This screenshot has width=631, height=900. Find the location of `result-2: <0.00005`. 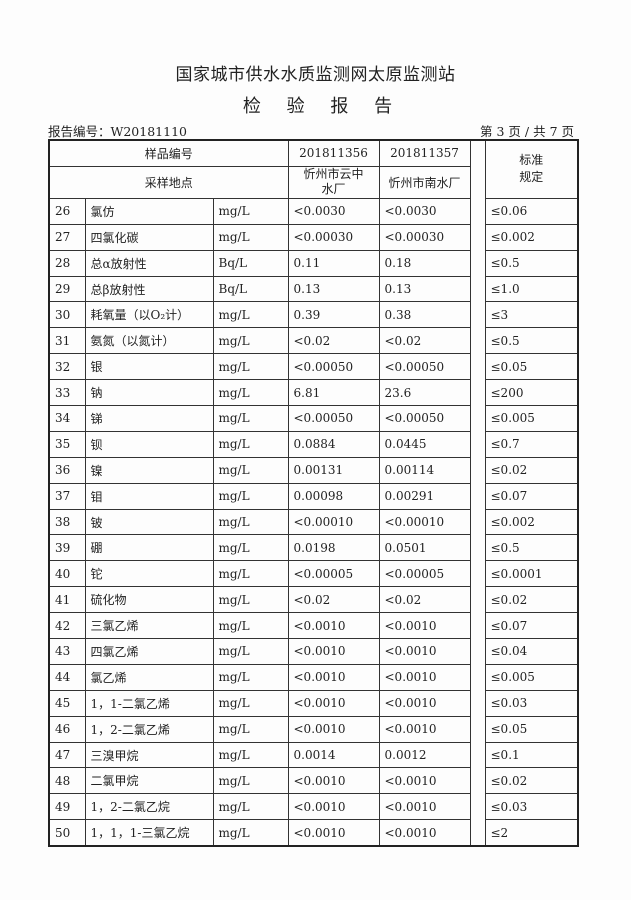

result-2: <0.00005 is located at coordinates (424, 574).